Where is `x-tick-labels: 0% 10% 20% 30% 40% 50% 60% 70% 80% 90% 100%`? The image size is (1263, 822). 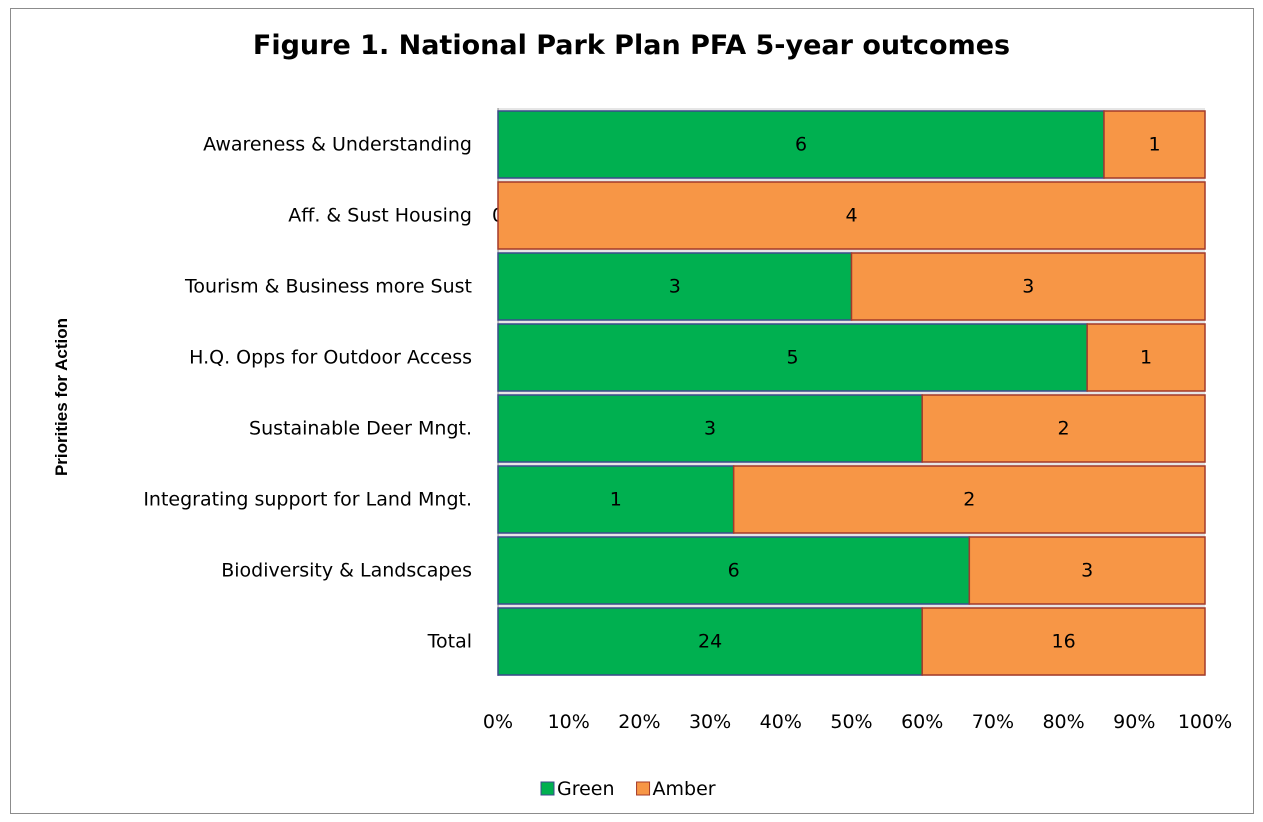
x-tick-labels: 0% 10% 20% 30% 40% 50% 60% 70% 80% 90% 100% is located at coordinates (857, 722).